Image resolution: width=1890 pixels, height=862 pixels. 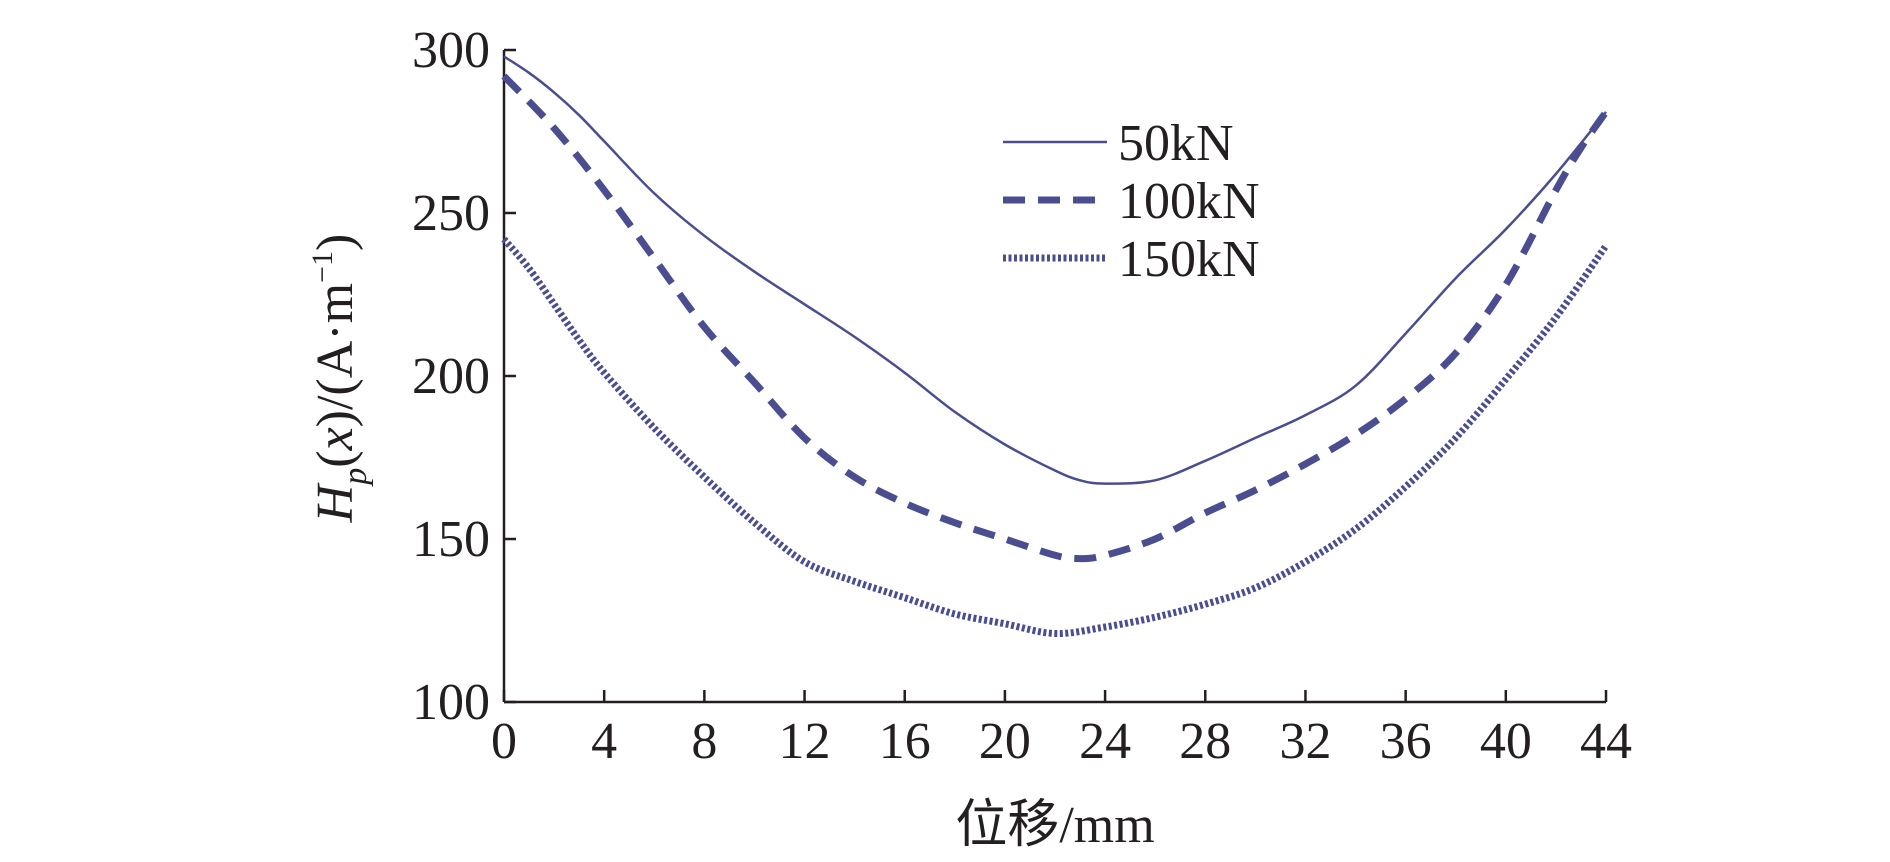 I want to click on y-title-open-paren: (, so click(x=335, y=458).